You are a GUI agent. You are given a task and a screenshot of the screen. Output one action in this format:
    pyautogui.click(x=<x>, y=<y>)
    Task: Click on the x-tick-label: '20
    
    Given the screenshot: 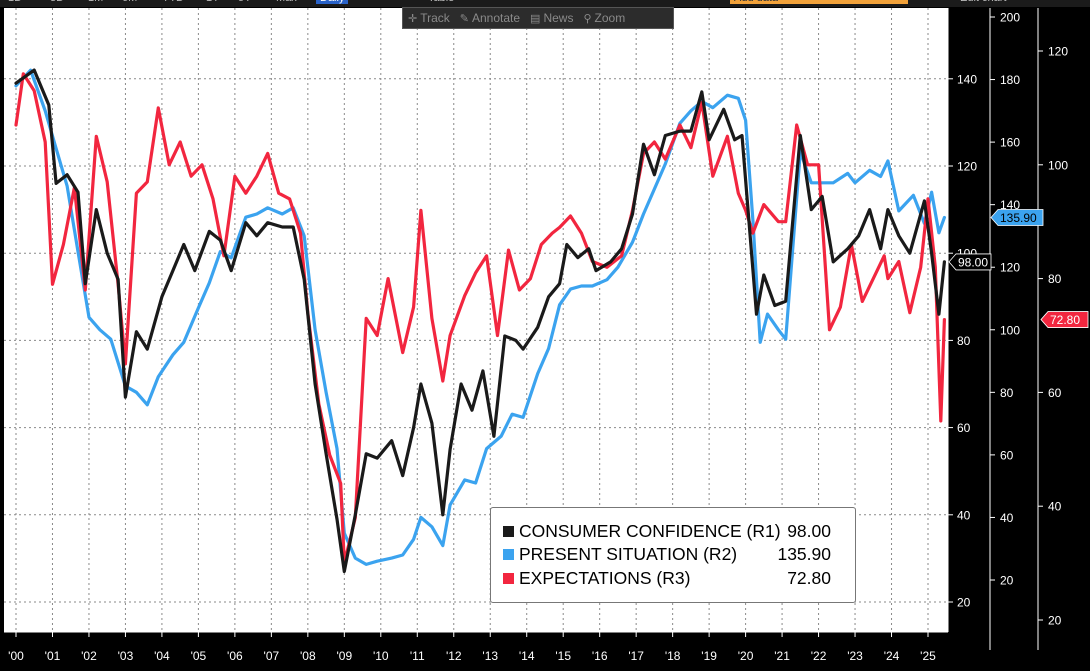 What is the action you would take?
    pyautogui.click(x=746, y=656)
    